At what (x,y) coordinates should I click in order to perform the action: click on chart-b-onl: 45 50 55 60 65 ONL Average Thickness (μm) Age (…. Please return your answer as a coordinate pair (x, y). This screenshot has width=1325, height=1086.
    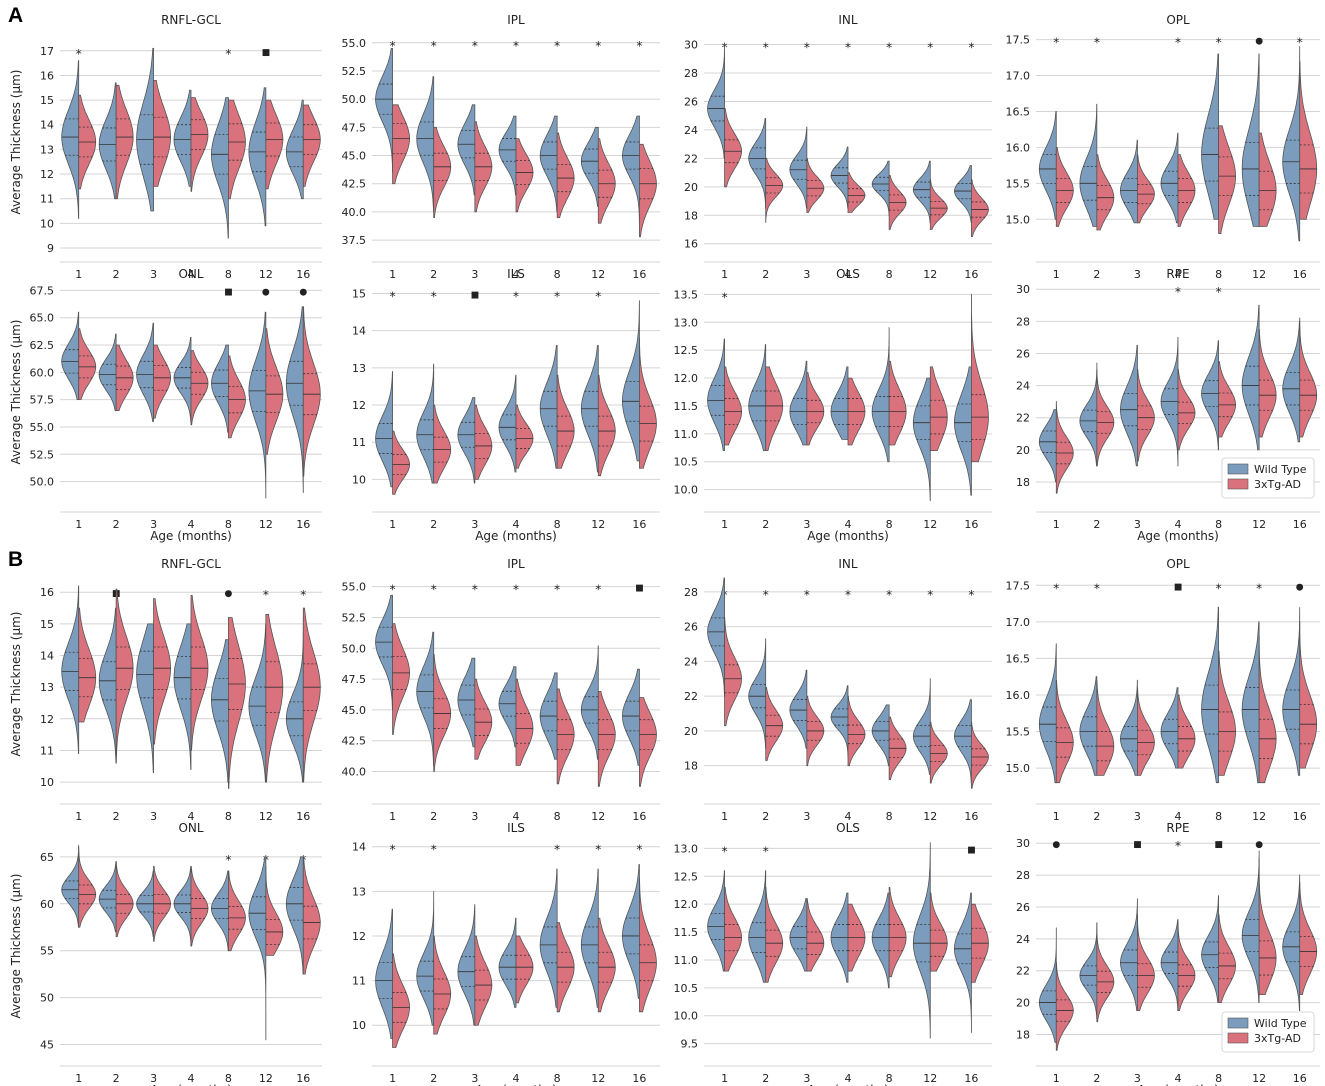
    Looking at the image, I should click on (165, 953).